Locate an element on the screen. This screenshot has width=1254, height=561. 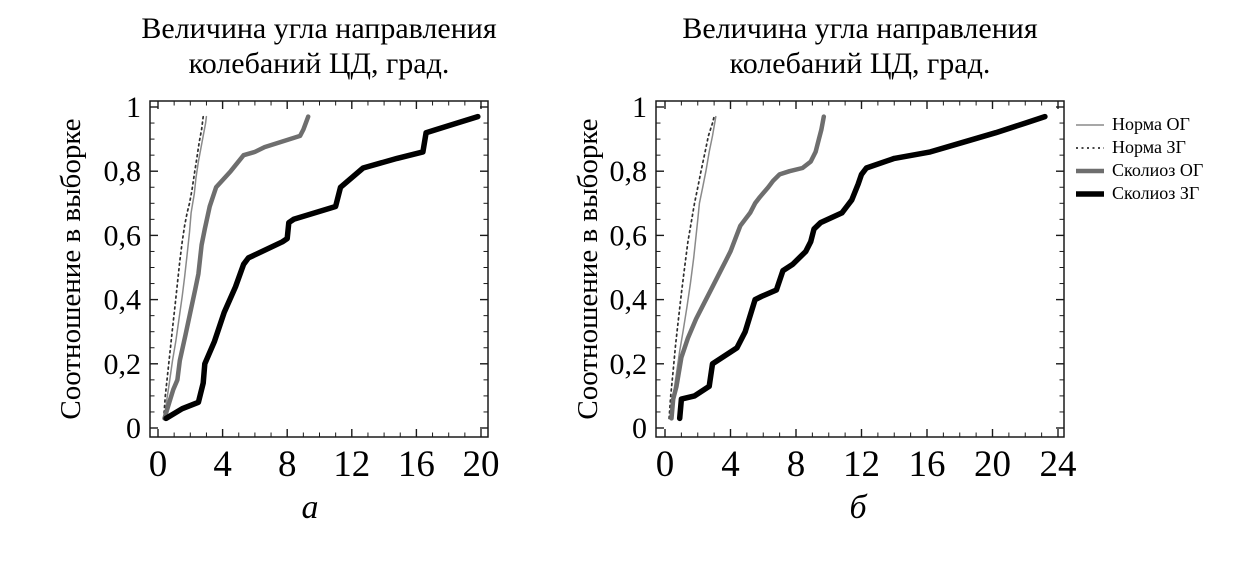
chart-a-sublabel: а is located at coordinates (310, 507).